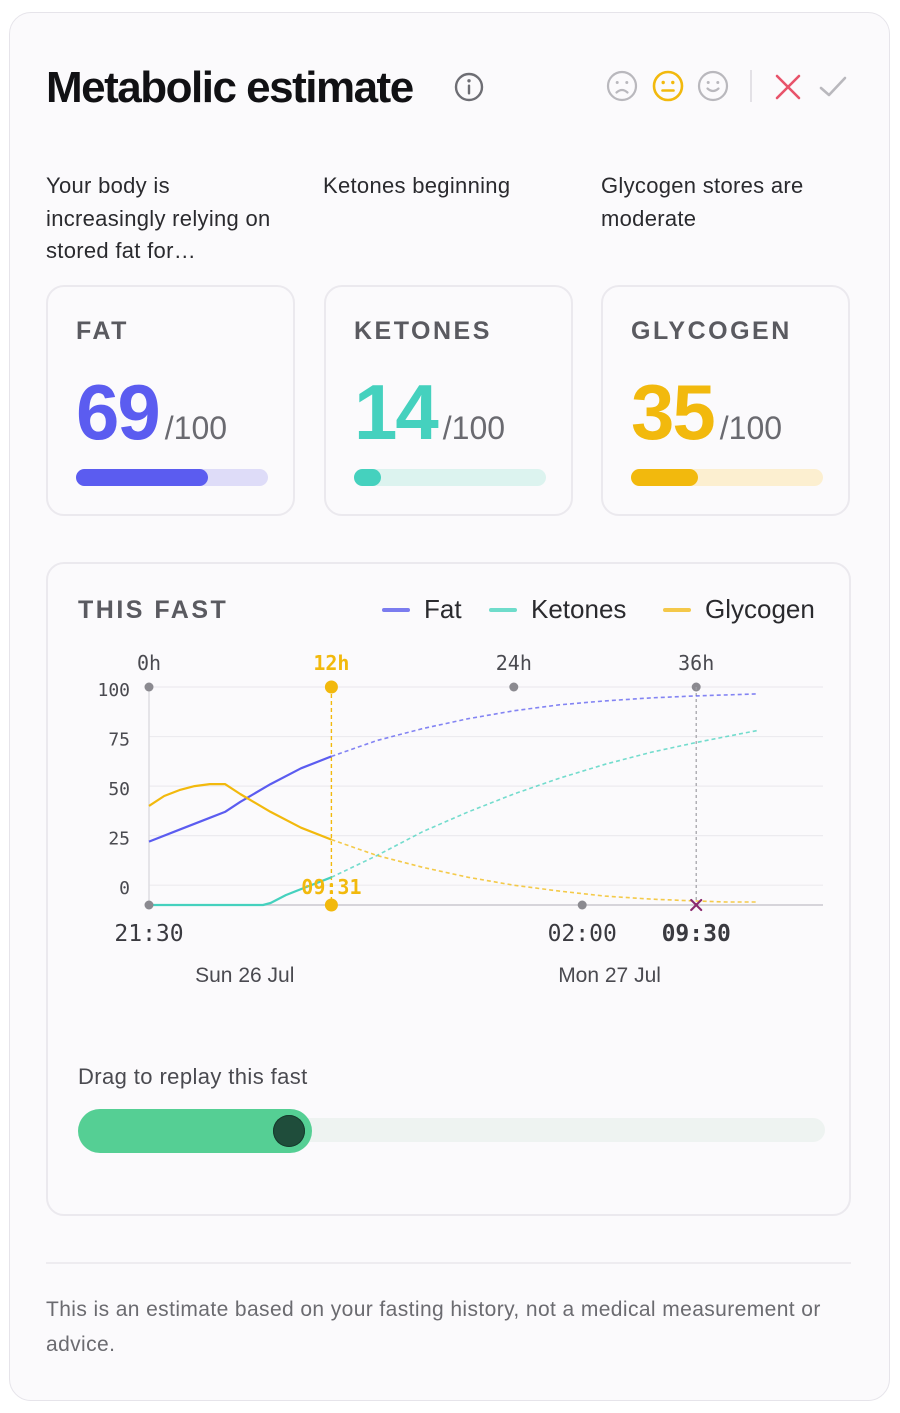  Describe the element at coordinates (609, 975) in the screenshot. I see `date-label: Mon 27 Jul` at that location.